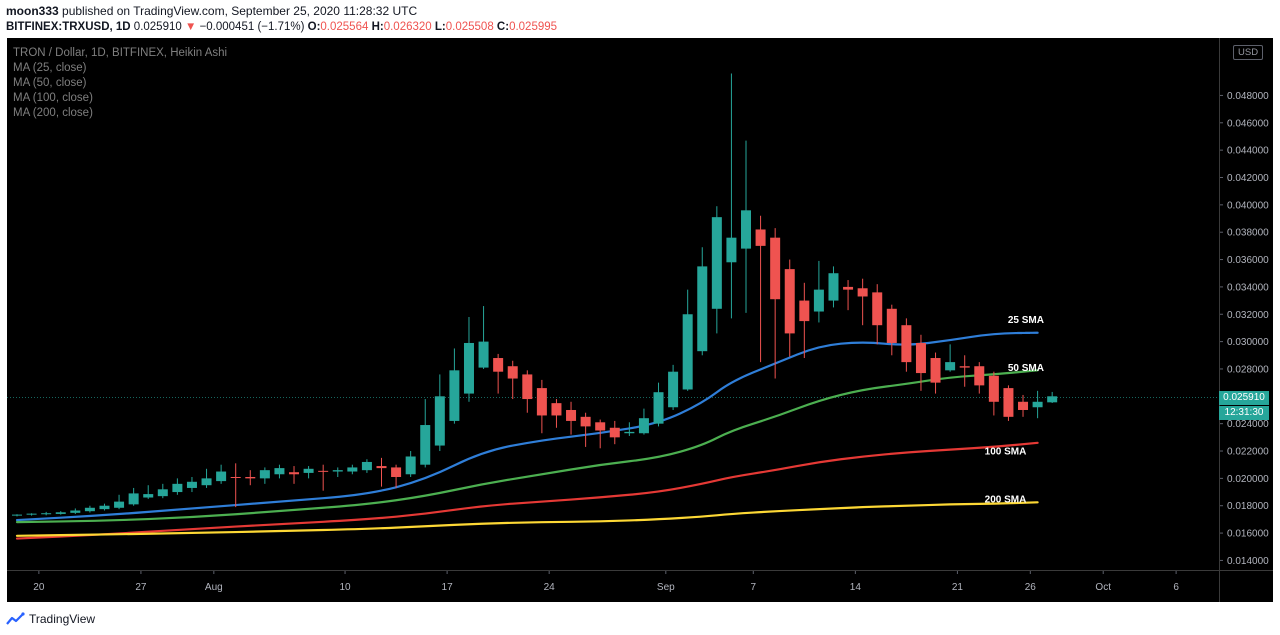  What do you see at coordinates (53, 98) in the screenshot?
I see `legend-ma100: MA (100, close)` at bounding box center [53, 98].